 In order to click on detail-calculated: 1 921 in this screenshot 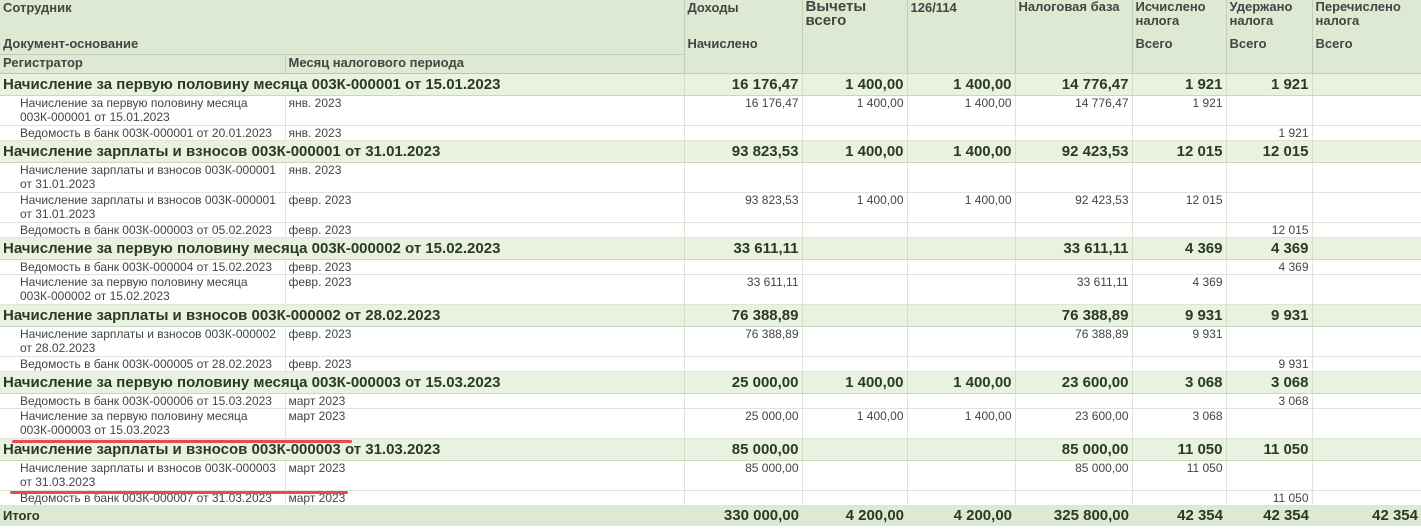, I will do `click(1178, 110)`.